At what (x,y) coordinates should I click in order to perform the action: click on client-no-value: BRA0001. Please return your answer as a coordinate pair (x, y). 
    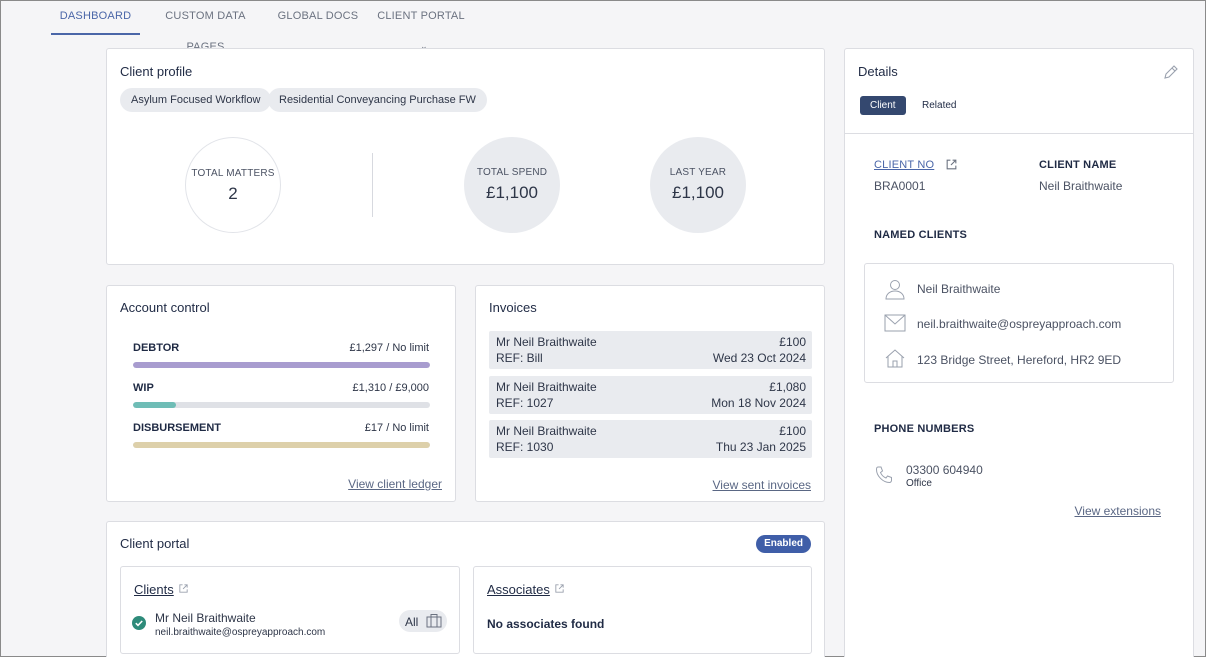
    Looking at the image, I should click on (900, 186).